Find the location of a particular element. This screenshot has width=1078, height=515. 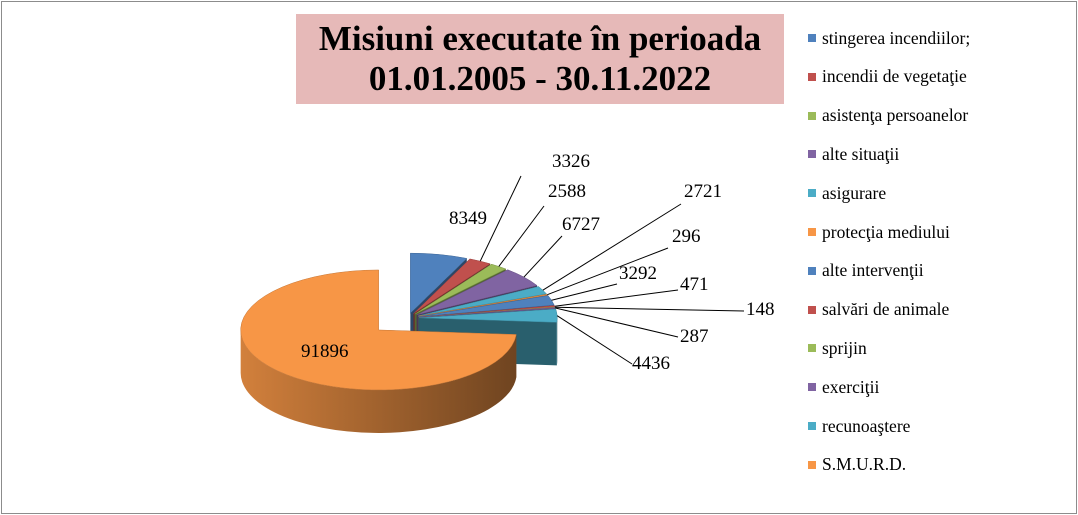

data-label-5: 296 is located at coordinates (686, 236).